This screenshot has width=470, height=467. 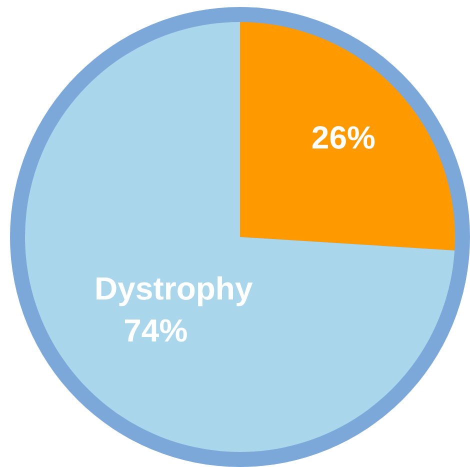 What do you see at coordinates (343, 138) in the screenshot?
I see `data-label: 26%` at bounding box center [343, 138].